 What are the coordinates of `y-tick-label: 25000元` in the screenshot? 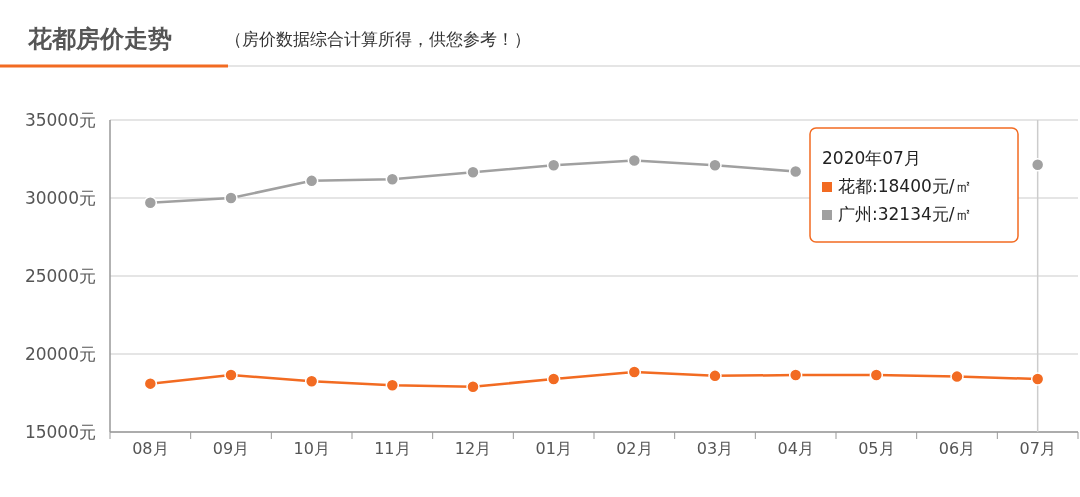 It's located at (60, 275).